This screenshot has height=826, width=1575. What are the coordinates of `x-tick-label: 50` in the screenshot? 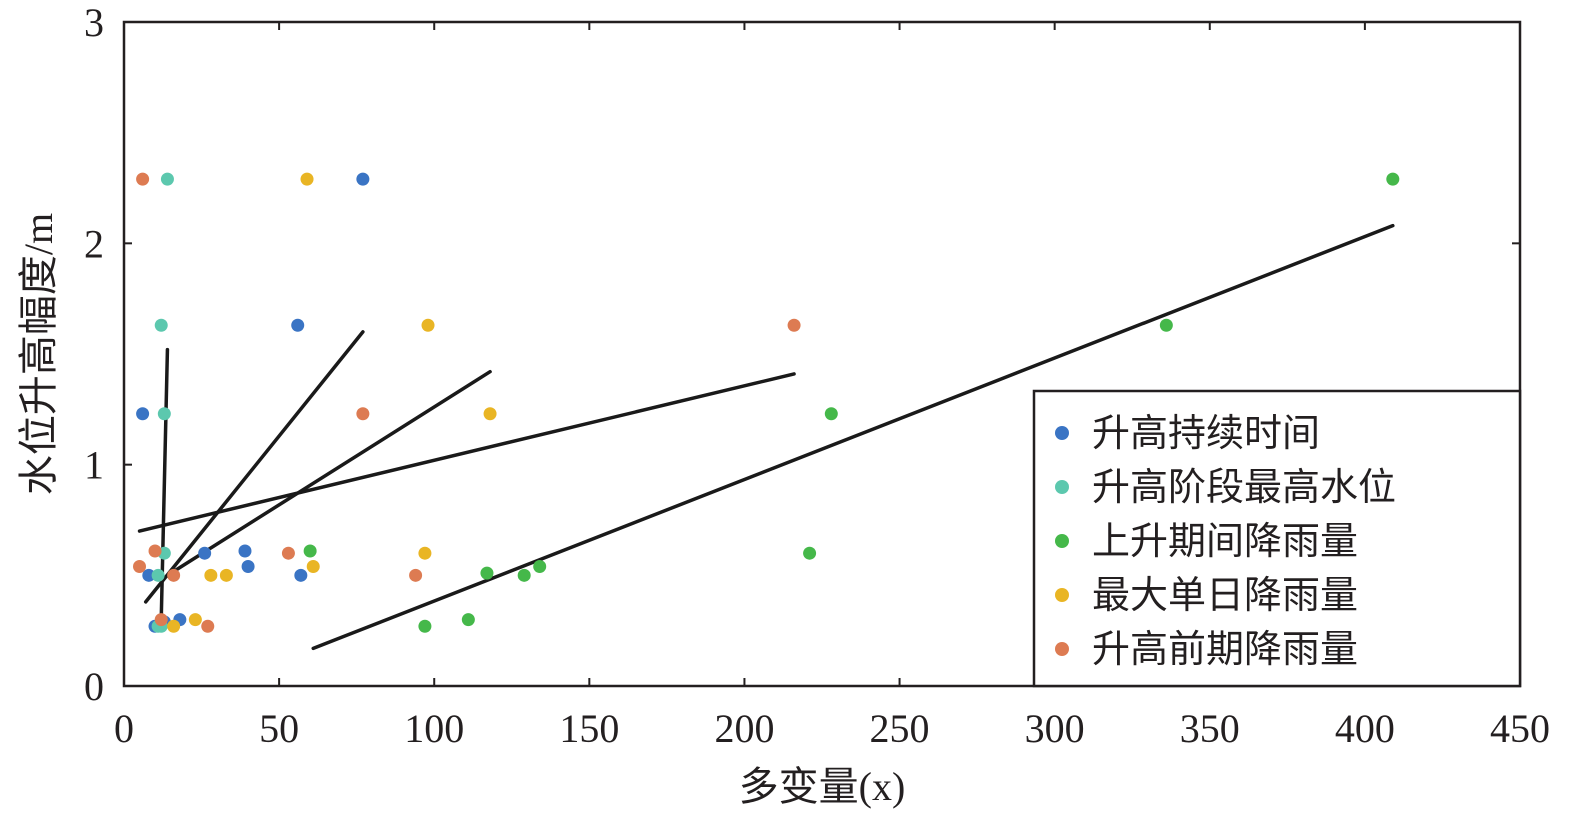 It's located at (279, 728).